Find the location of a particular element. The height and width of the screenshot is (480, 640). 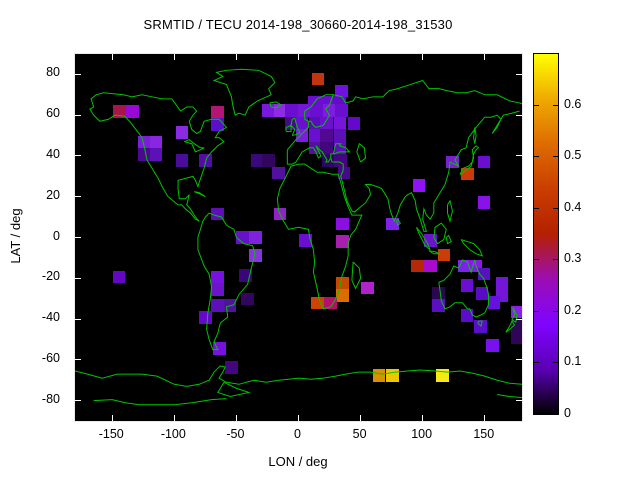

y-tick-label: -40 is located at coordinates (50, 317).